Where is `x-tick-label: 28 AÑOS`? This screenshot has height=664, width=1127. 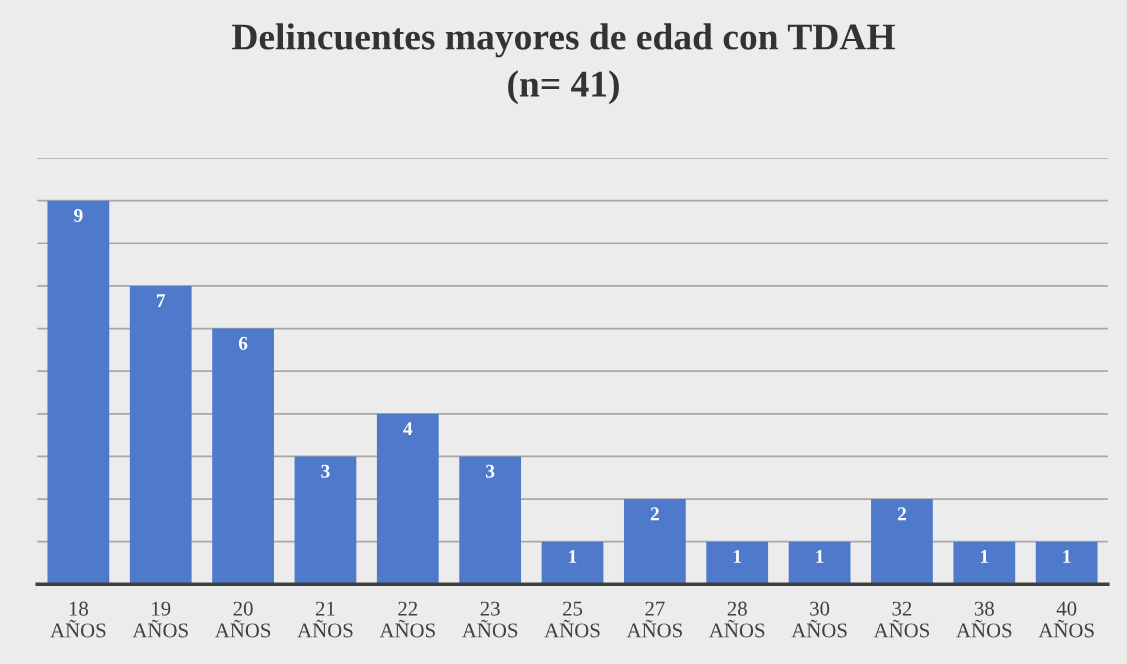 x-tick-label: 28 AÑOS is located at coordinates (737, 619).